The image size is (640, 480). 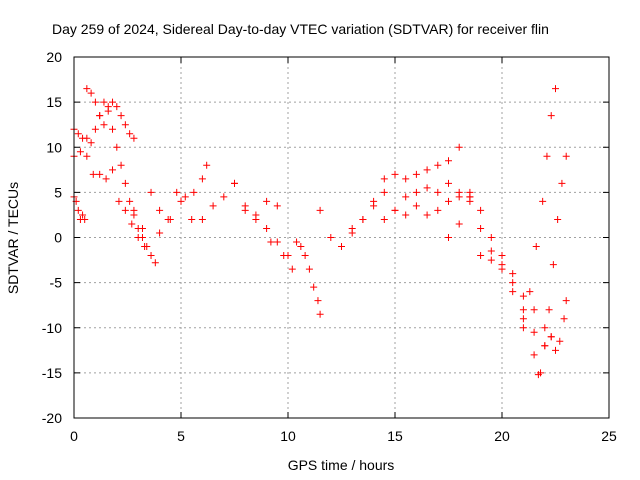 What do you see at coordinates (56, 283) in the screenshot?
I see `y-tick-label: -5` at bounding box center [56, 283].